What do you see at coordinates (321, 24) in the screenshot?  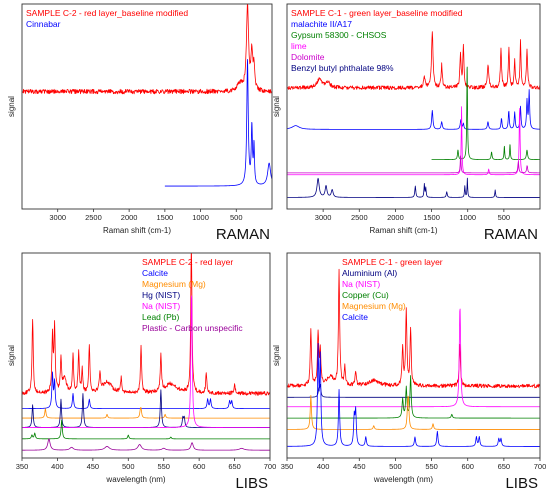 I see `legend-entry: malachite II/A17` at bounding box center [321, 24].